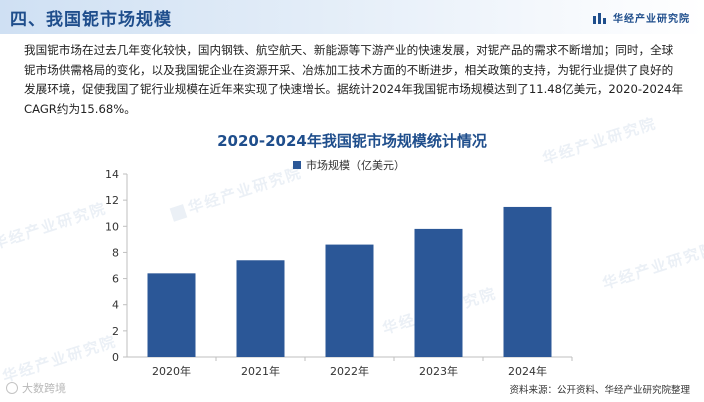  I want to click on y-tick-label: 12, so click(112, 200).